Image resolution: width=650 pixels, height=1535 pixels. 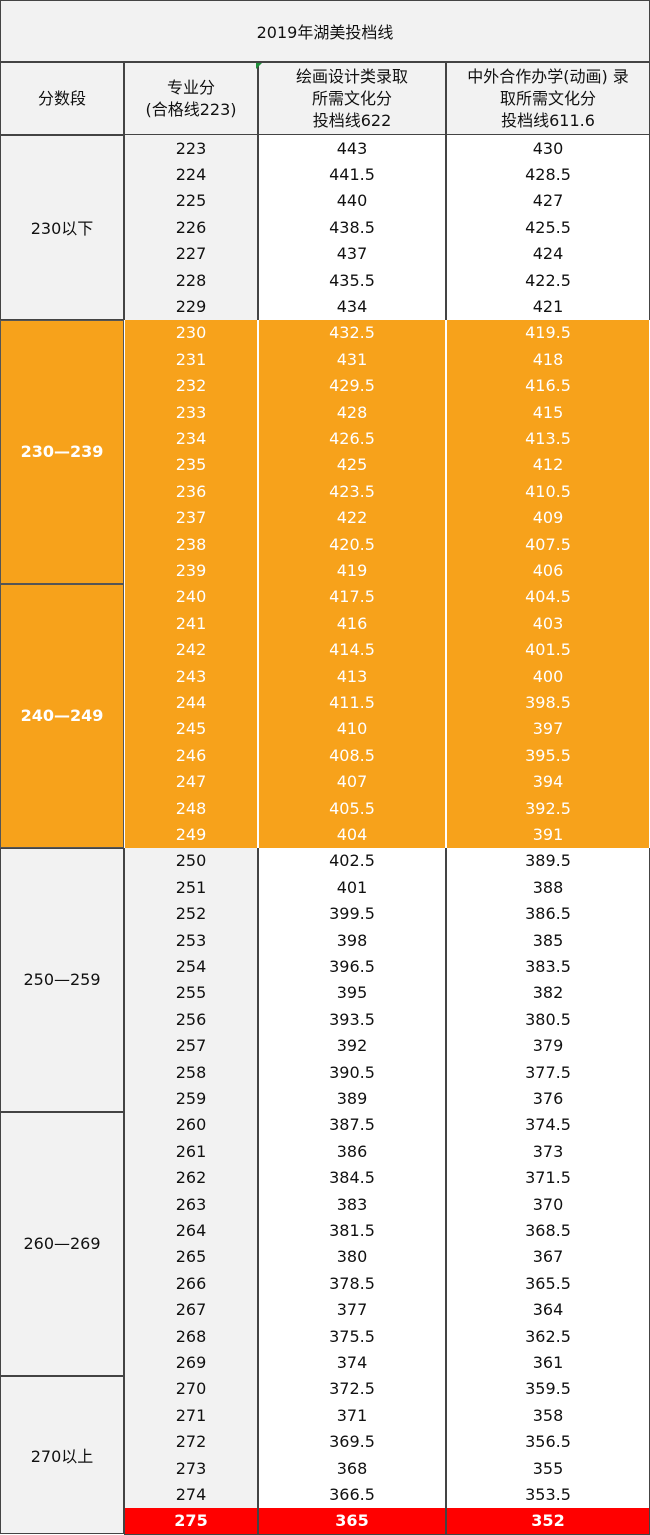 What do you see at coordinates (352, 228) in the screenshot?
I see `painting-design-score-cell: 438.5` at bounding box center [352, 228].